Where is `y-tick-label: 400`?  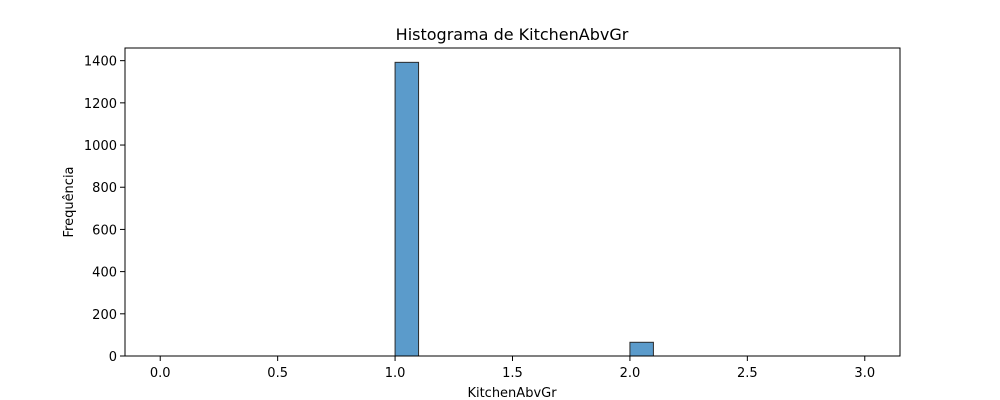
y-tick-label: 400 is located at coordinates (104, 273).